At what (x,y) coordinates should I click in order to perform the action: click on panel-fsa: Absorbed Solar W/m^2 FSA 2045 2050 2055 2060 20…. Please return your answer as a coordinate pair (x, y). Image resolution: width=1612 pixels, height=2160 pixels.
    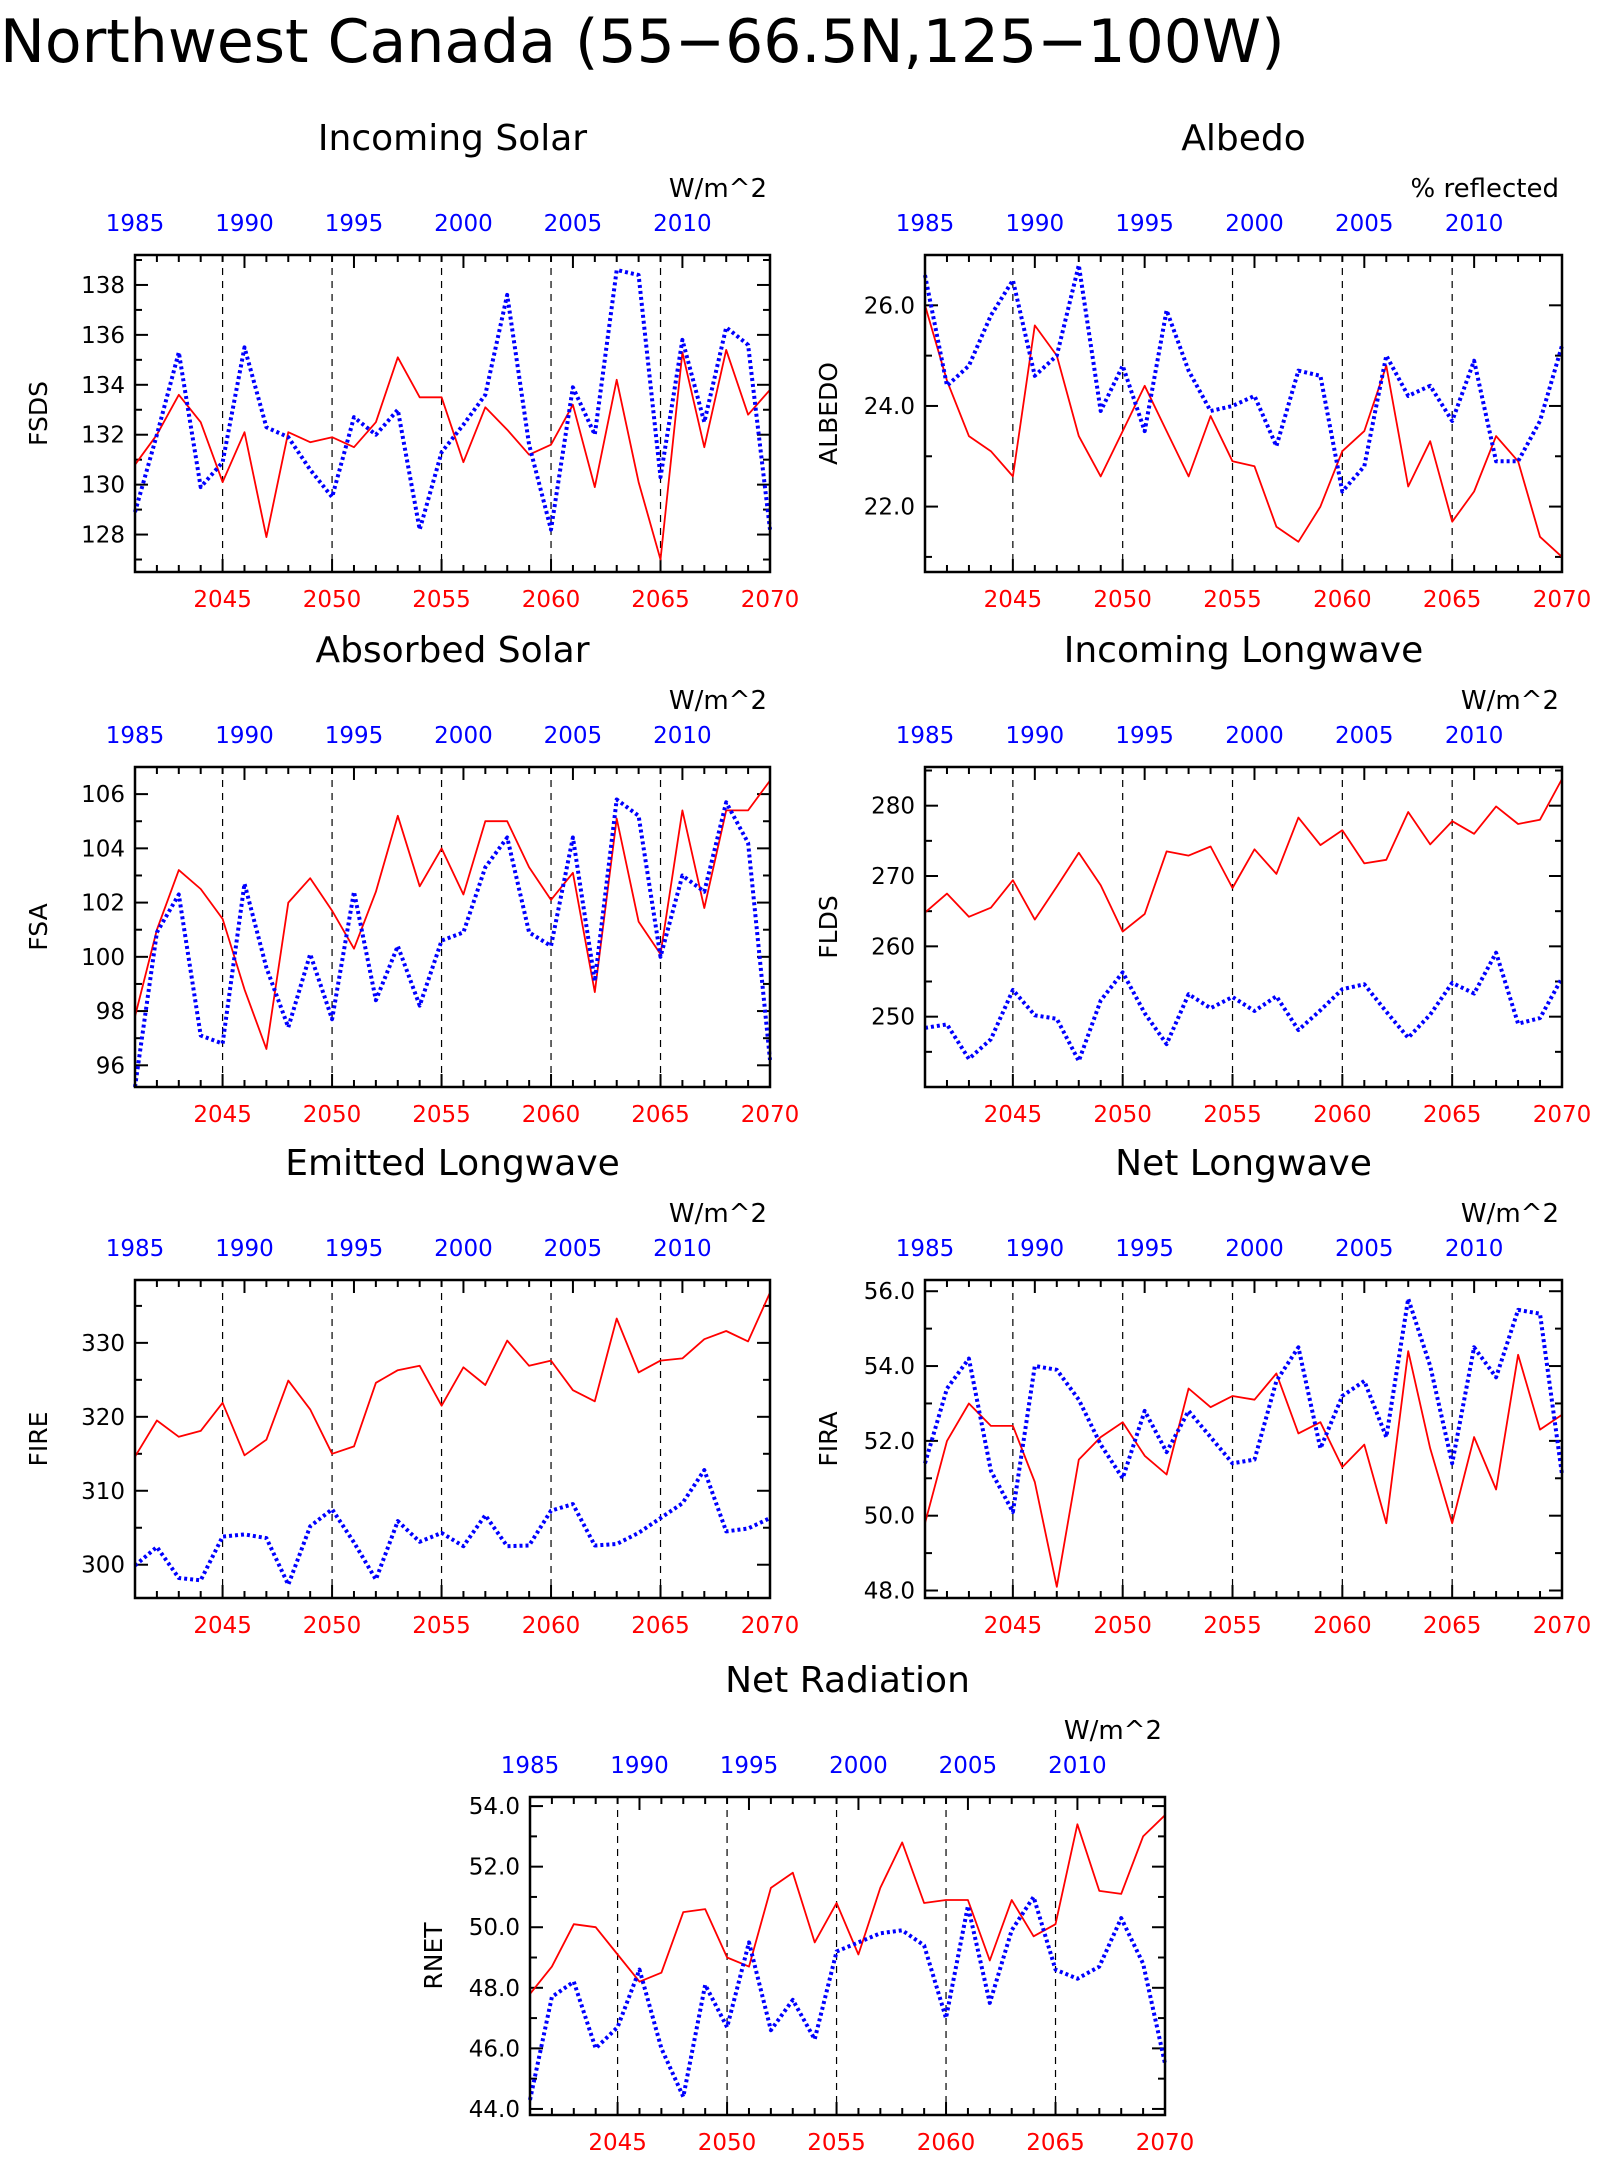
    Looking at the image, I should click on (411, 879).